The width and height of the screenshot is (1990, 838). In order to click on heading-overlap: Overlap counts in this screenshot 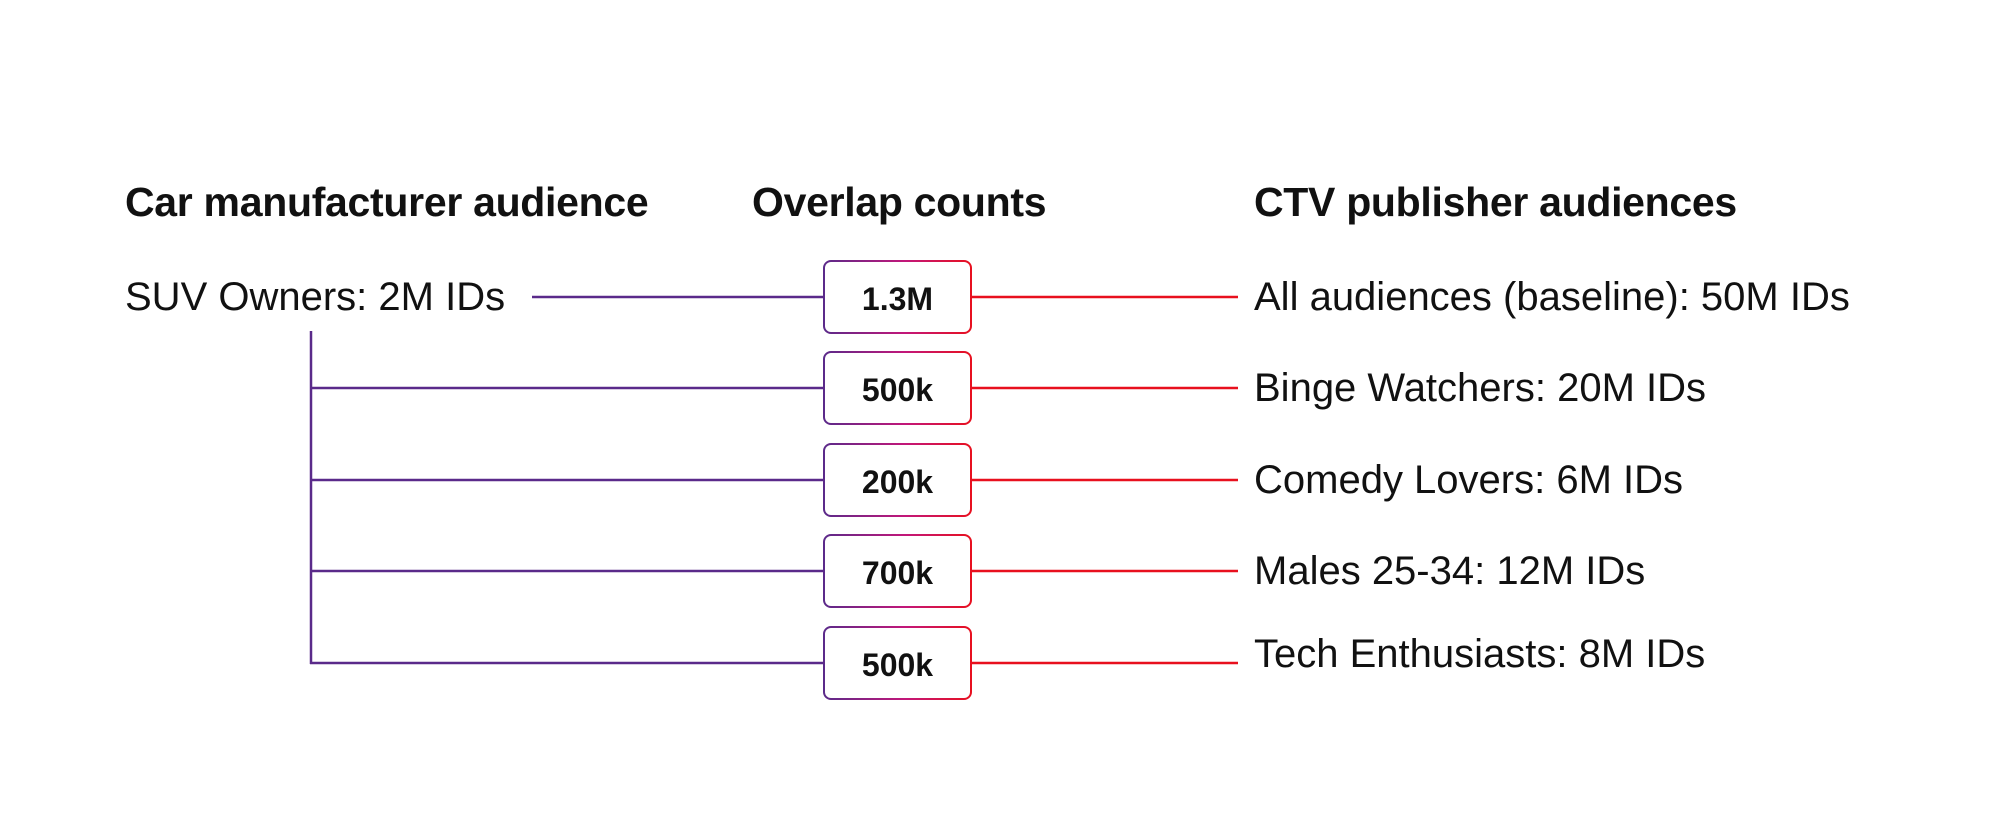, I will do `click(899, 202)`.